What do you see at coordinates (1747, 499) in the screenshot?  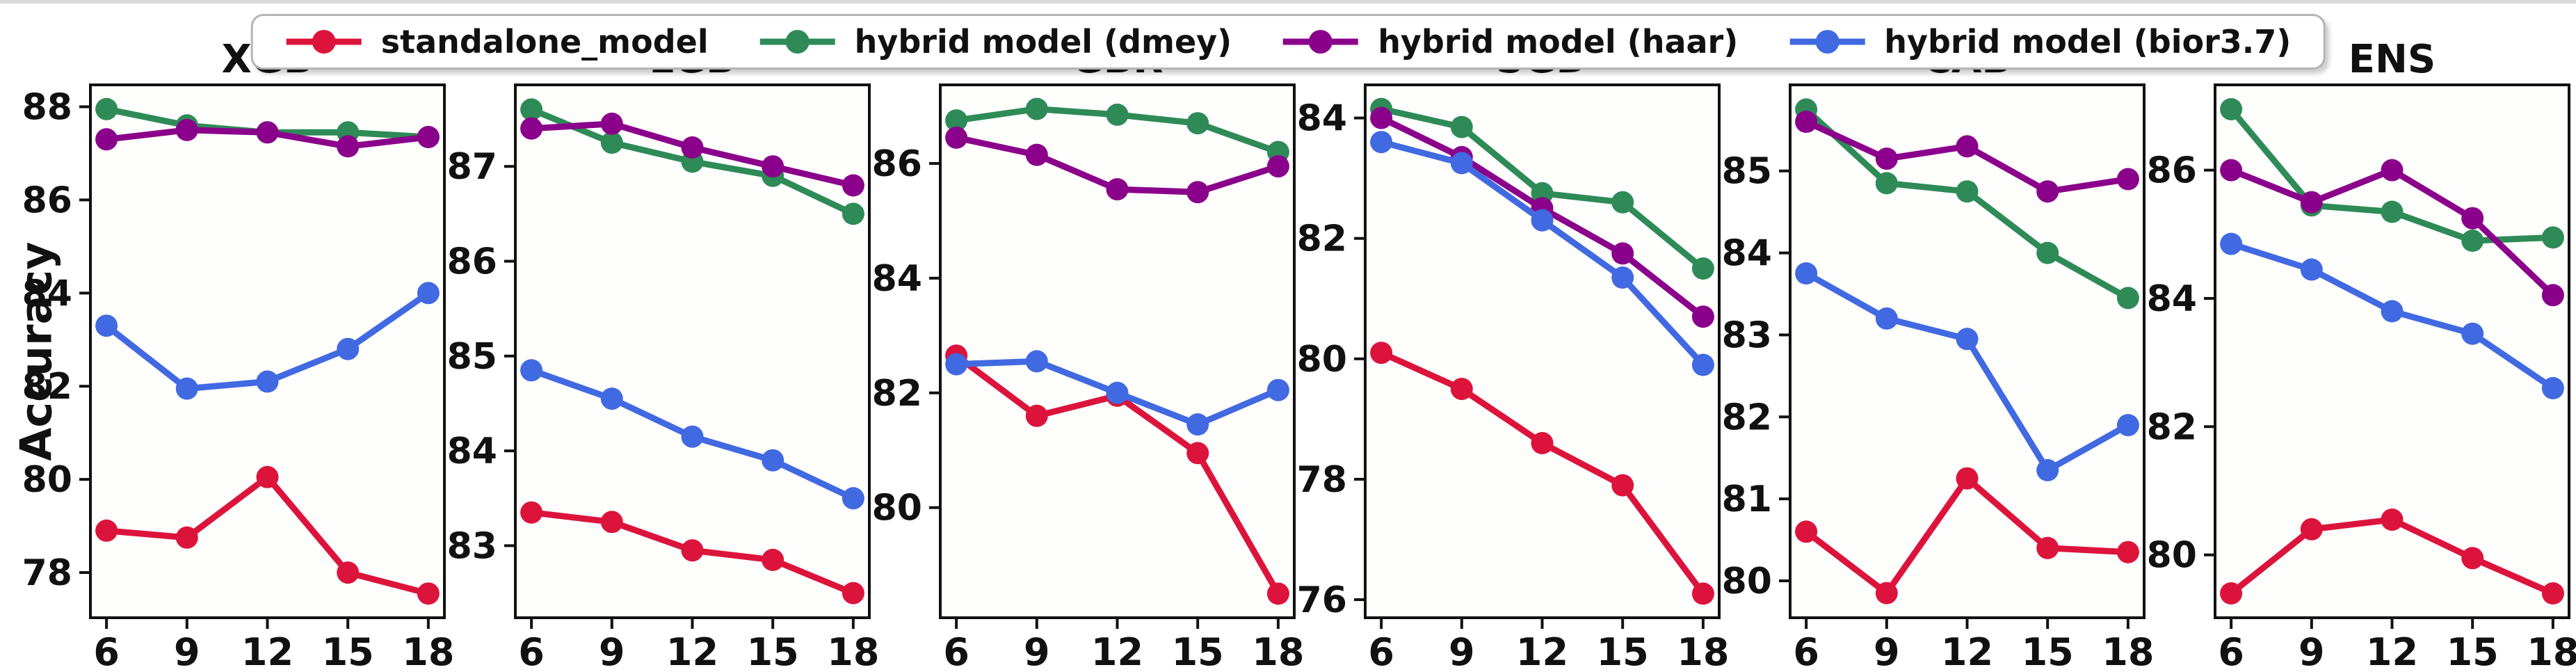 I see `y-tick-label: 81` at bounding box center [1747, 499].